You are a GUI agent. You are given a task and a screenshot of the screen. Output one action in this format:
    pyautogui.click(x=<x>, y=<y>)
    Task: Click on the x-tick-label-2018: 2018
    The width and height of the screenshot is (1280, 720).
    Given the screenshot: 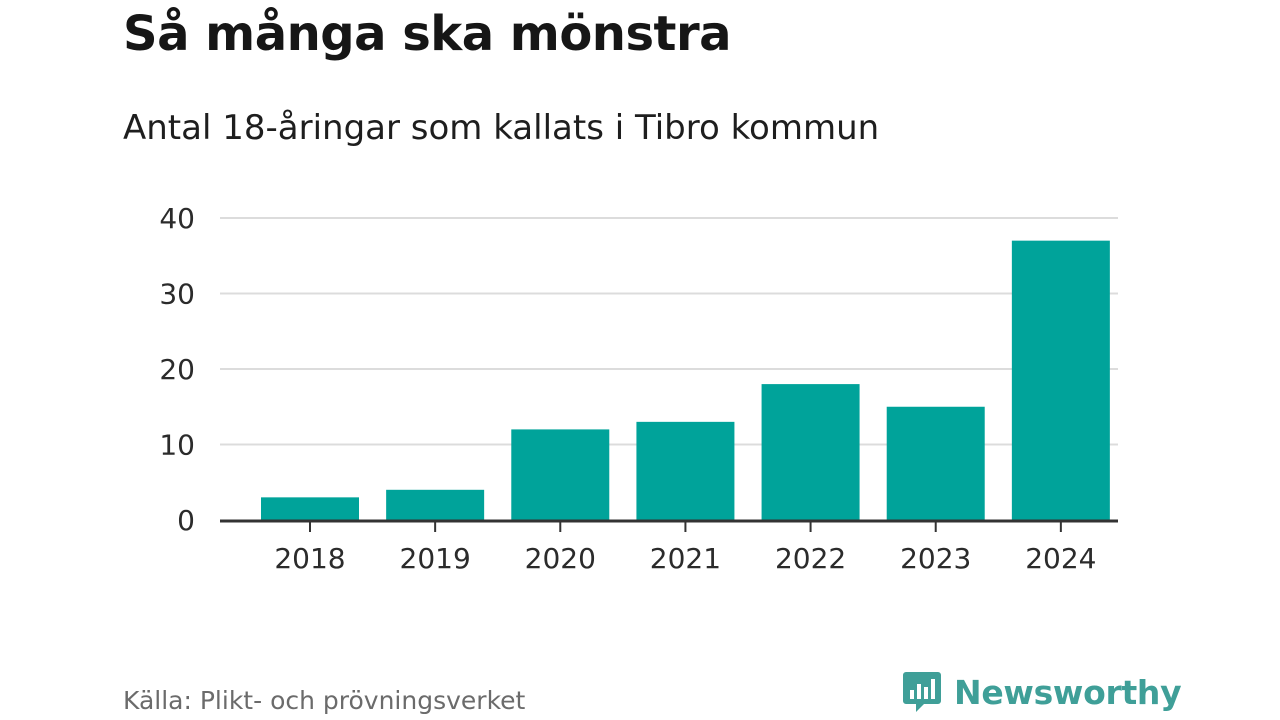 What is the action you would take?
    pyautogui.click(x=309, y=558)
    